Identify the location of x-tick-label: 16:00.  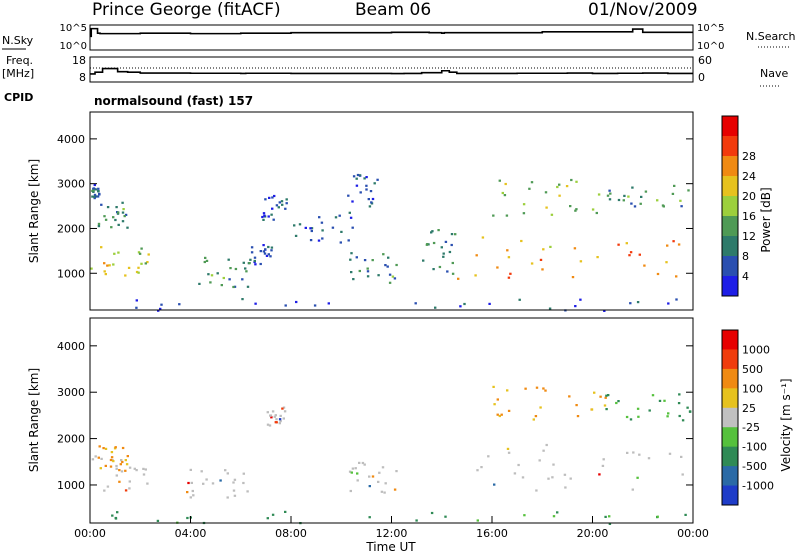
(492, 533).